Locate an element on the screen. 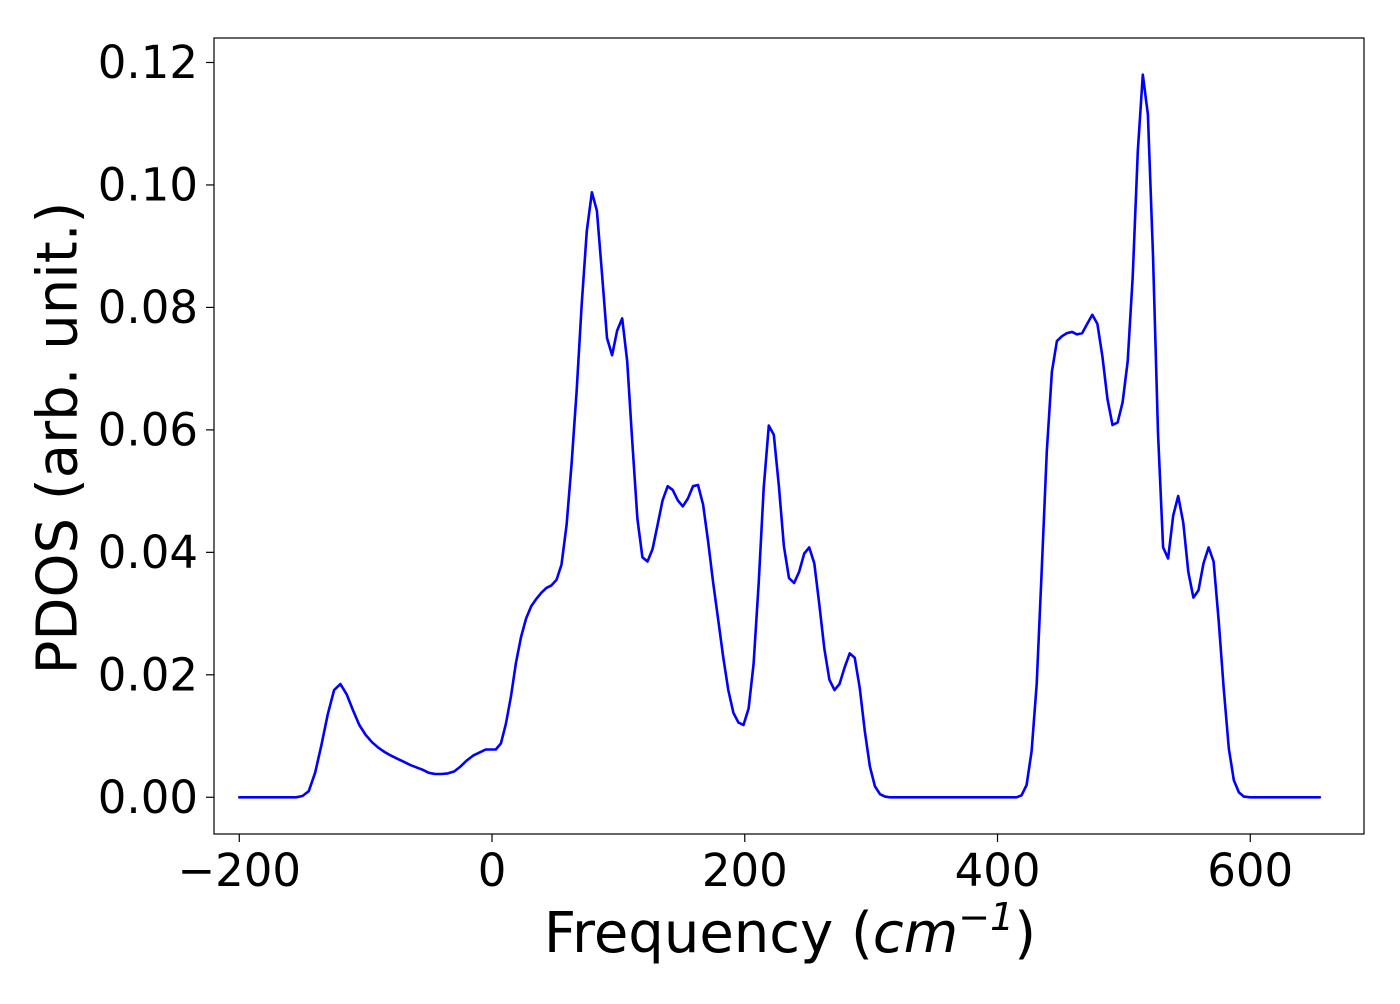 The width and height of the screenshot is (1400, 1004). y-axis-label: PDOS (arb. unit.) is located at coordinates (58, 438).